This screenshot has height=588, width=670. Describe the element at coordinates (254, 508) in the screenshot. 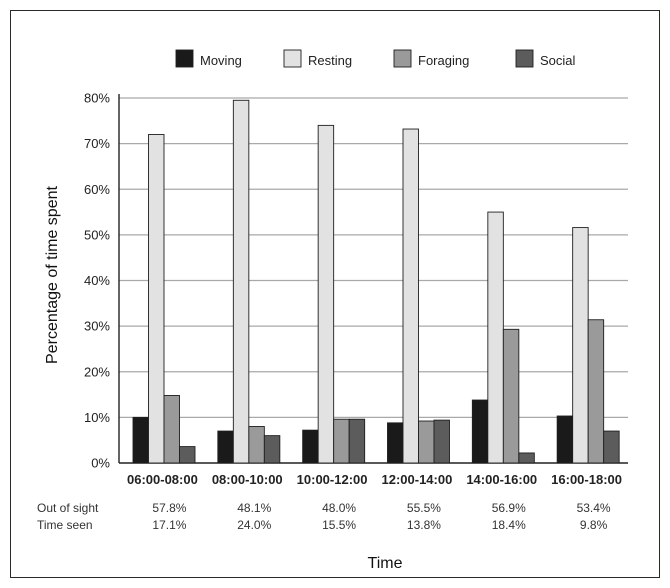

I see `table-cell: 48.1%` at that location.